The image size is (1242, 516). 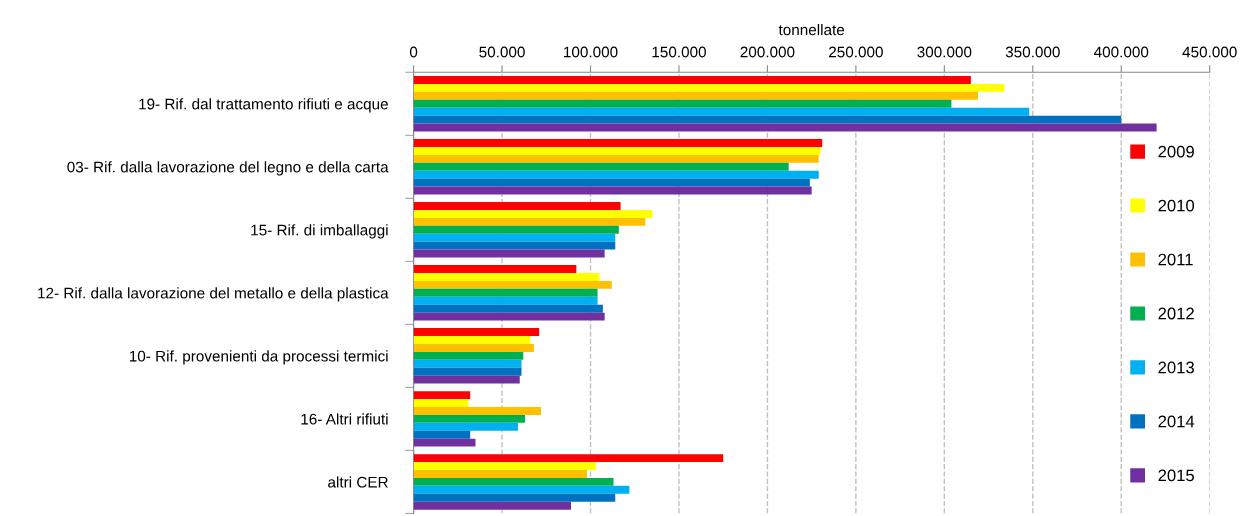 I want to click on x-tick-label: 150.000, so click(x=679, y=52).